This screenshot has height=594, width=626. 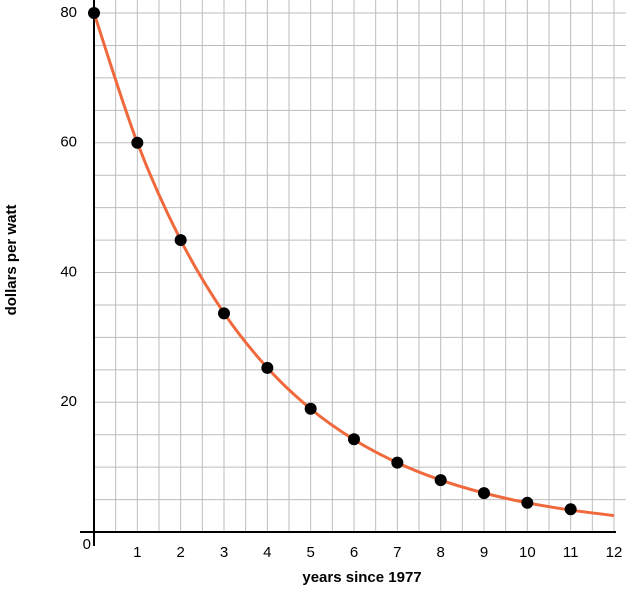 What do you see at coordinates (137, 552) in the screenshot?
I see `x-tick-label: 1` at bounding box center [137, 552].